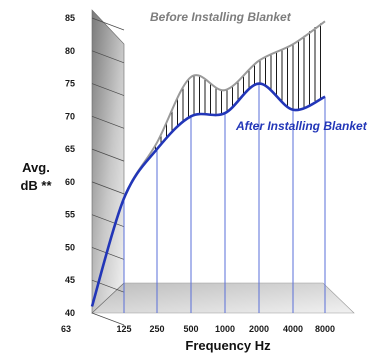  What do you see at coordinates (123, 329) in the screenshot?
I see `x-tick-label: 125` at bounding box center [123, 329].